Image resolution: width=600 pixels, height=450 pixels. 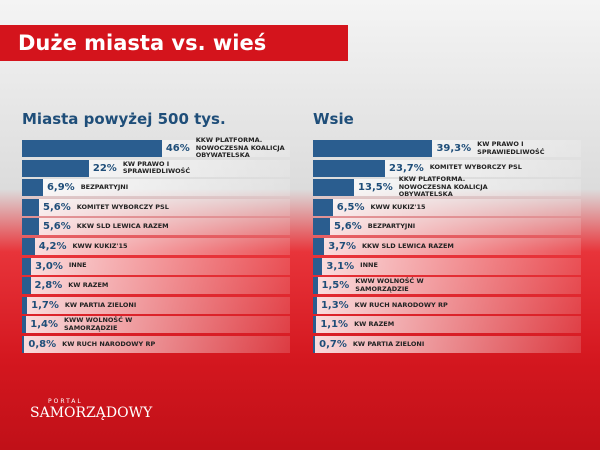 I want to click on bar-row: 3,7% KKW SLD LEWICA RAZEM, so click(x=447, y=246).